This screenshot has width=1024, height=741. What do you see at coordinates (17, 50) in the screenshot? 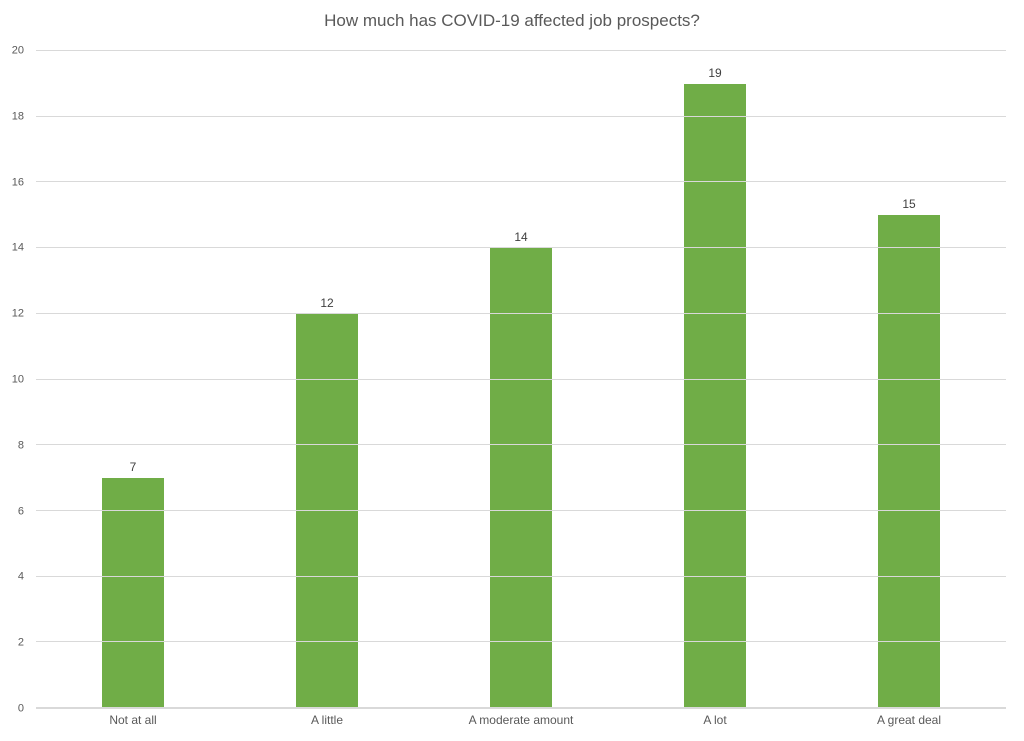
I see `y-axis-tick-label: 20` at bounding box center [17, 50].